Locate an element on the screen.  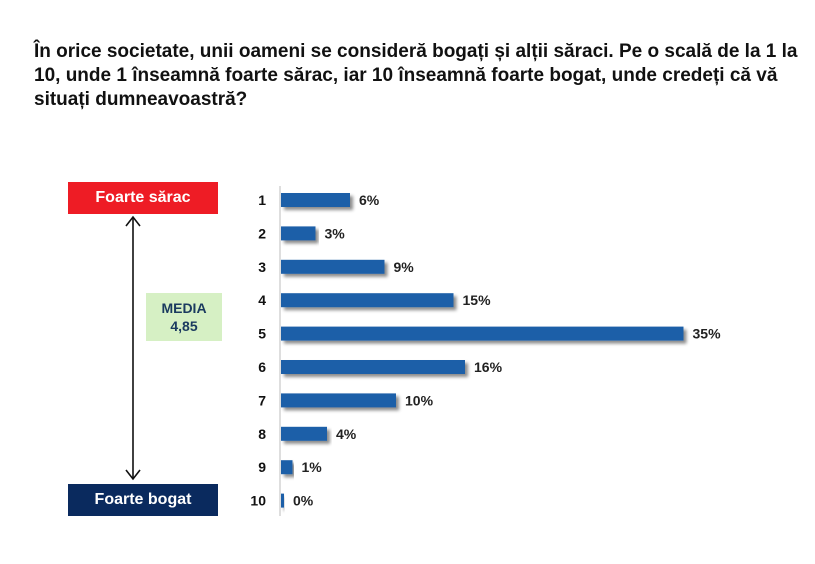
category-tick-label: 3 is located at coordinates (262, 267).